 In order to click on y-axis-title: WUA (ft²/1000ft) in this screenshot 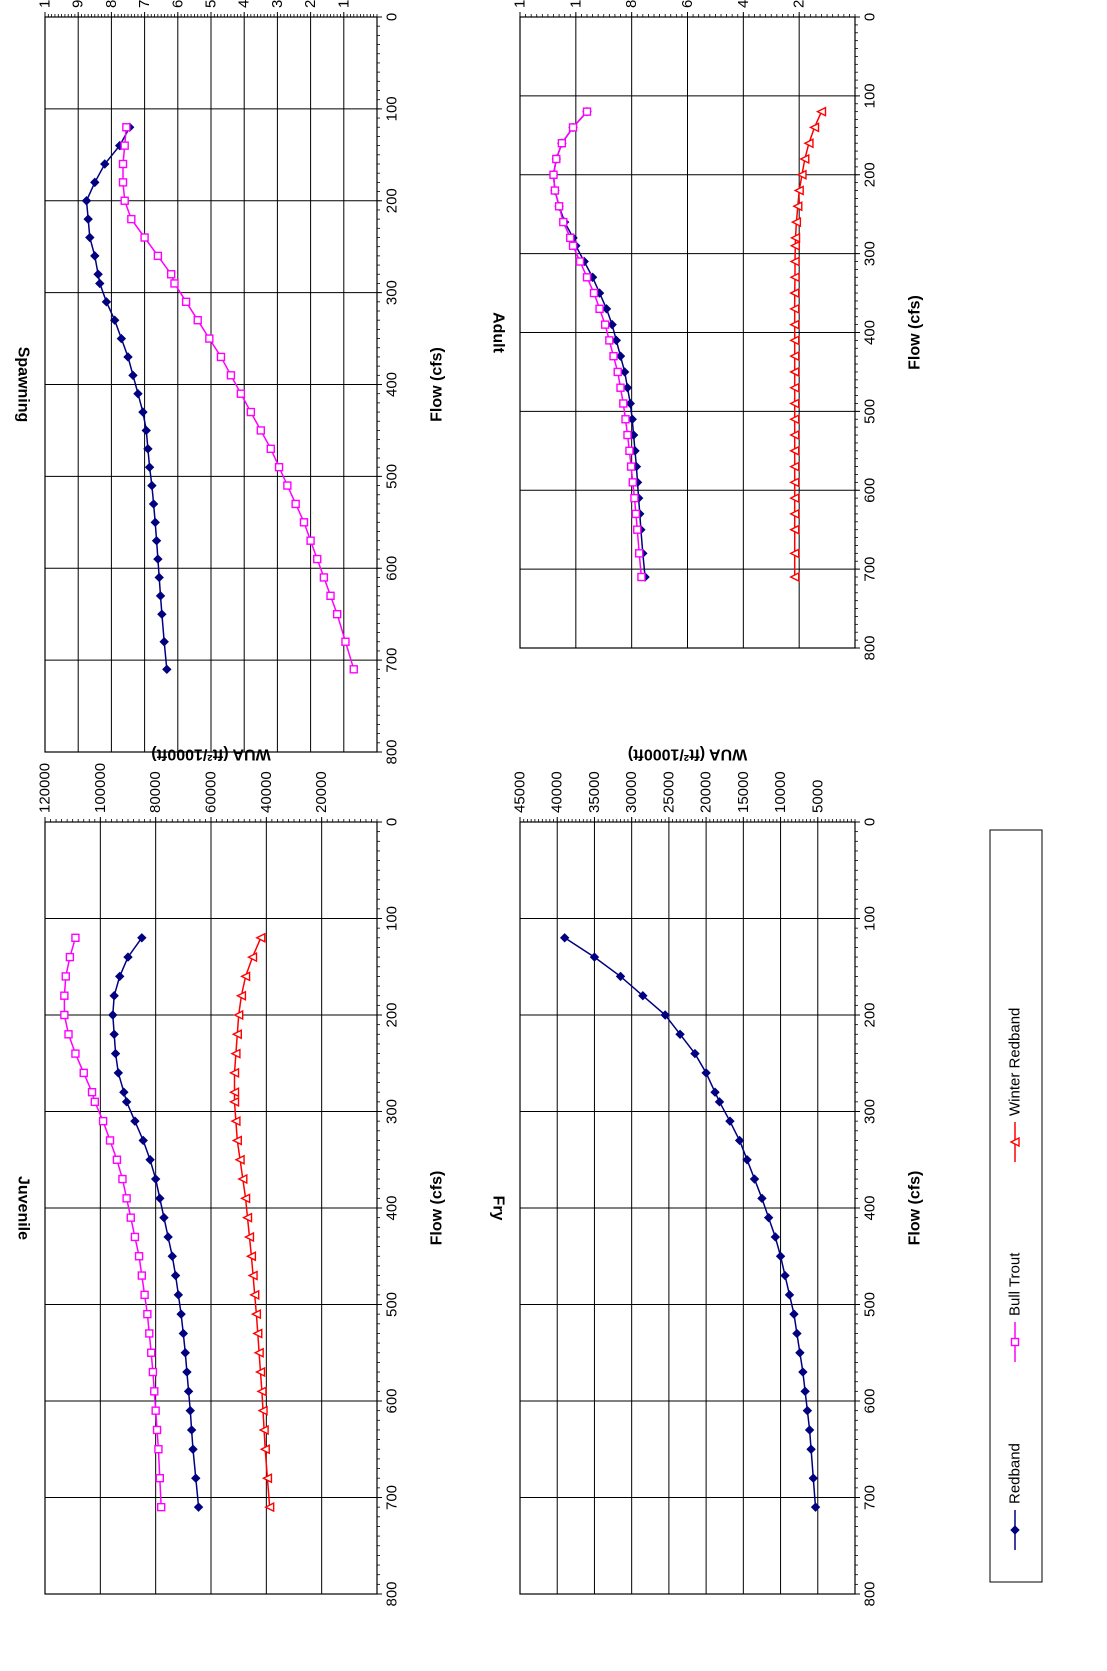, I will do `click(210, 754)`.